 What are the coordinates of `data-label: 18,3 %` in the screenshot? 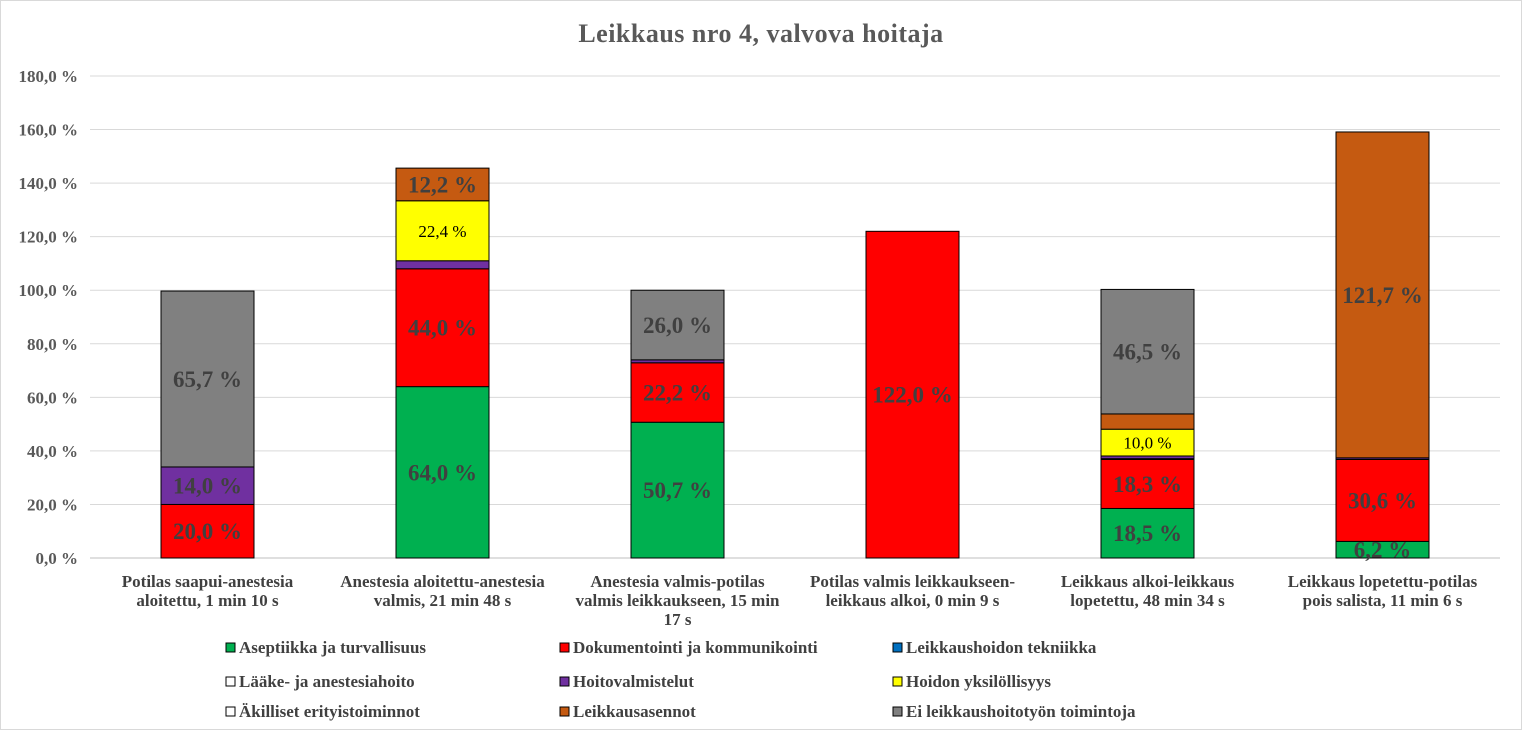 It's located at (1147, 484).